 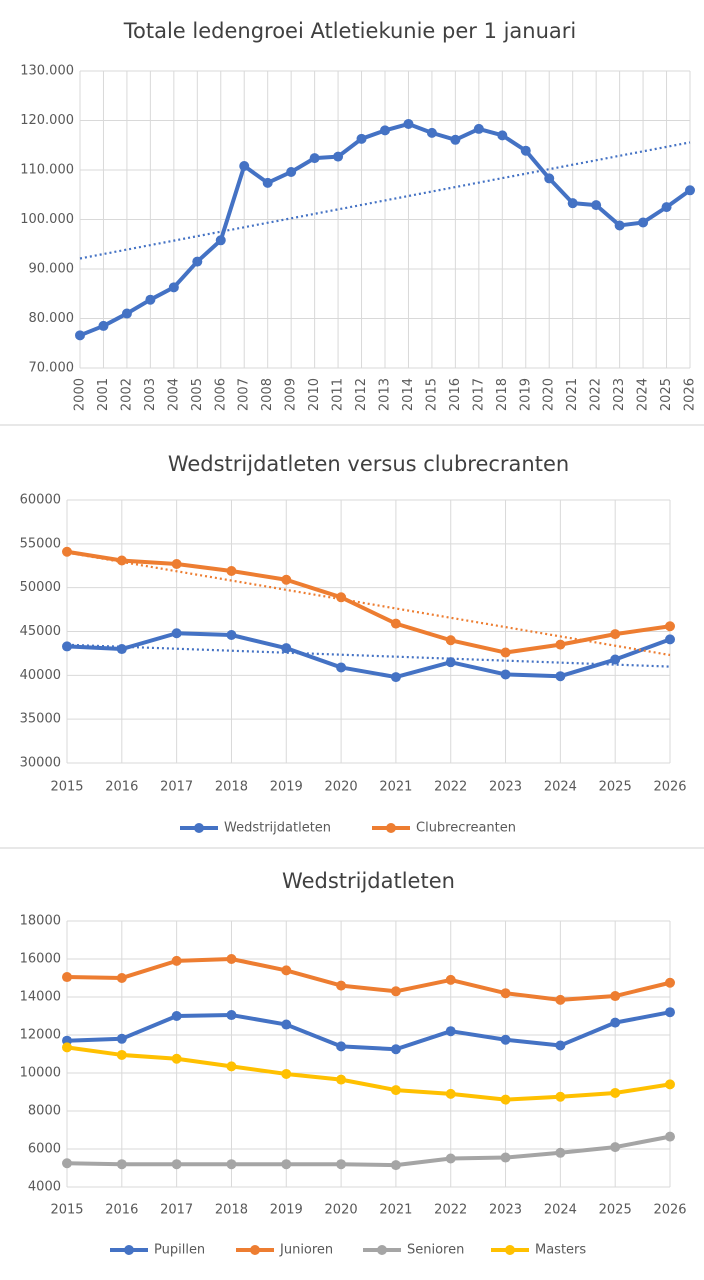 What do you see at coordinates (220, 394) in the screenshot?
I see `x-tick-label: 2006` at bounding box center [220, 394].